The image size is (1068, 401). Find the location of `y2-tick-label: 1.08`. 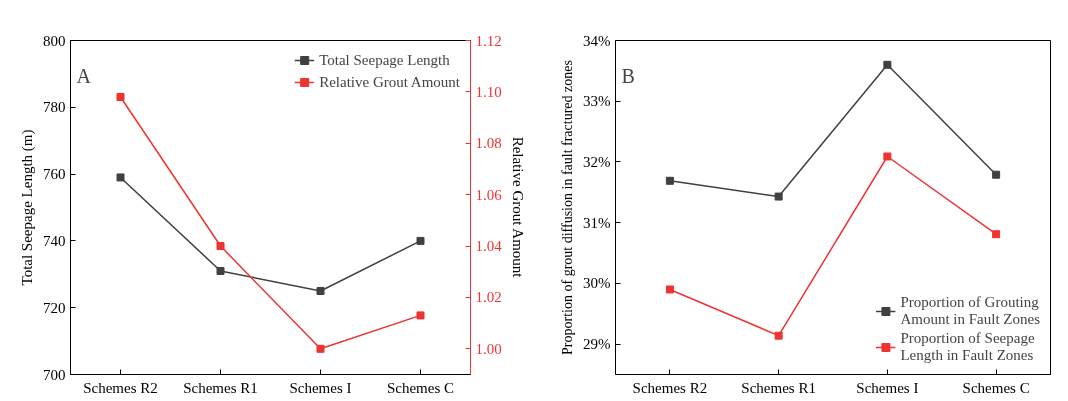

y2-tick-label: 1.08 is located at coordinates (488, 143).